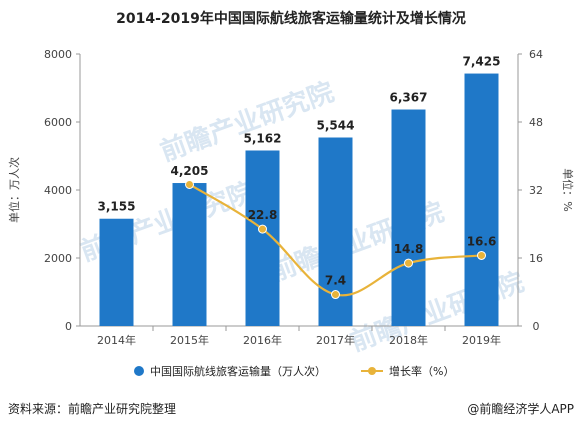 This screenshot has width=582, height=428. I want to click on legend-line-label: 增长率（%）, so click(421, 371).